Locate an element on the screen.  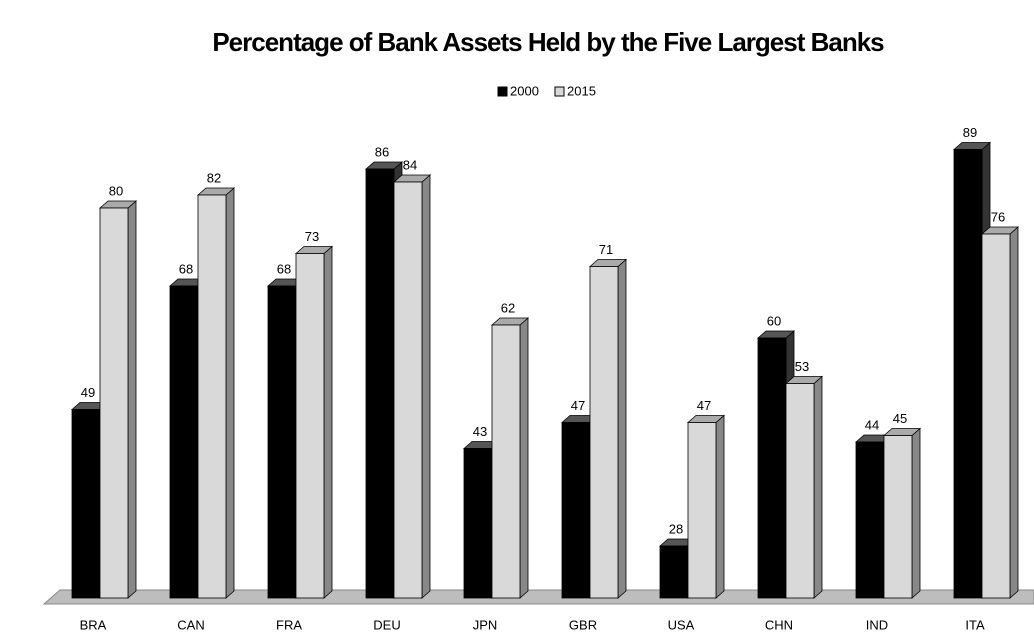
value-label: 49 is located at coordinates (88, 392).